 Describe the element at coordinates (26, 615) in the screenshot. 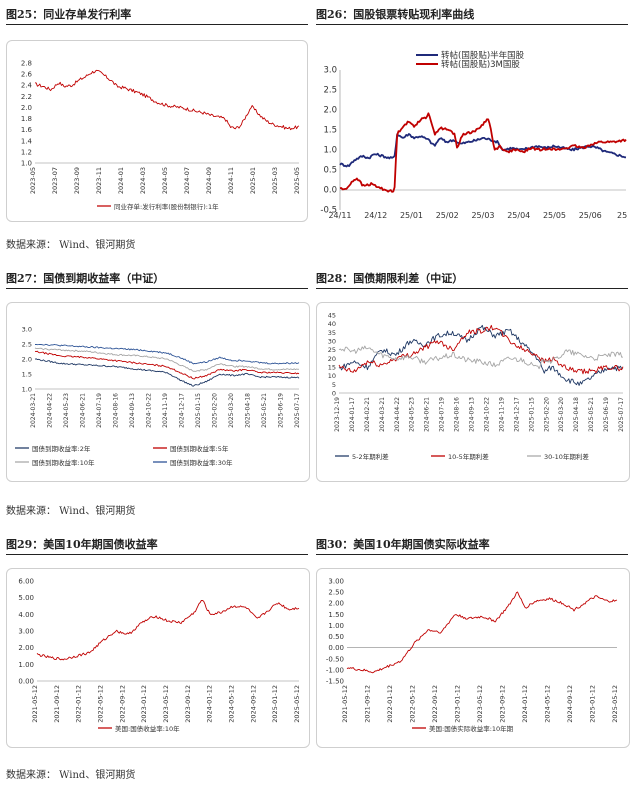

I see `y-tick-label: 4.00` at that location.